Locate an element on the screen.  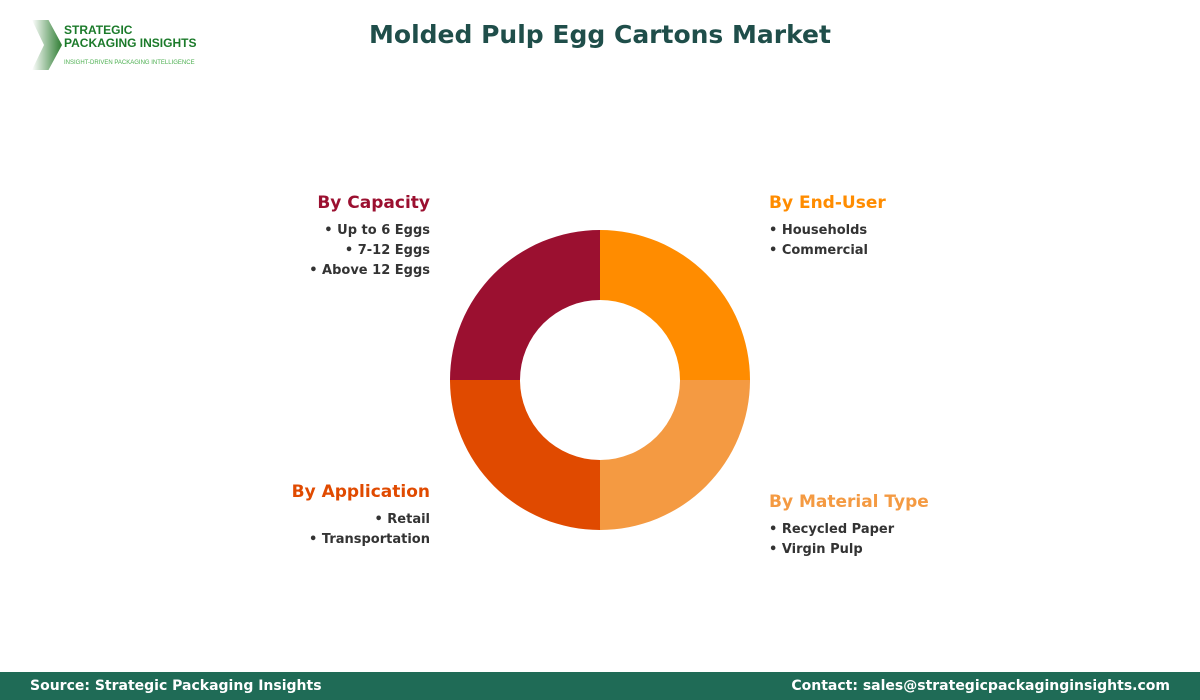
list-item: • Households is located at coordinates (818, 230).